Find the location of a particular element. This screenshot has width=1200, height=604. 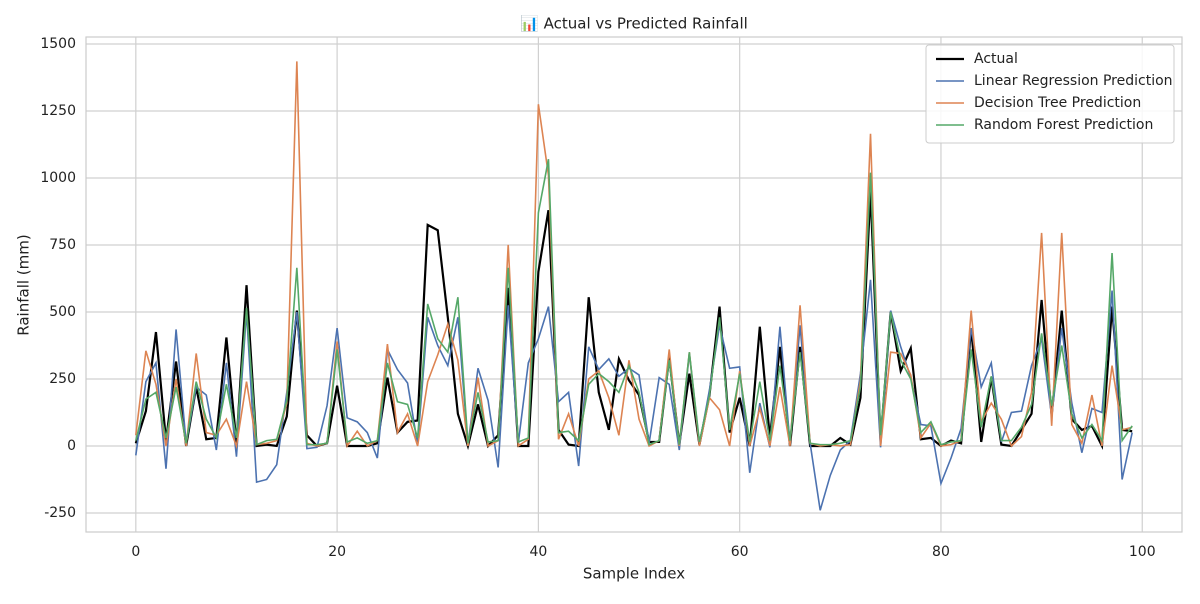

y-tick-label: 0 is located at coordinates (71, 446).